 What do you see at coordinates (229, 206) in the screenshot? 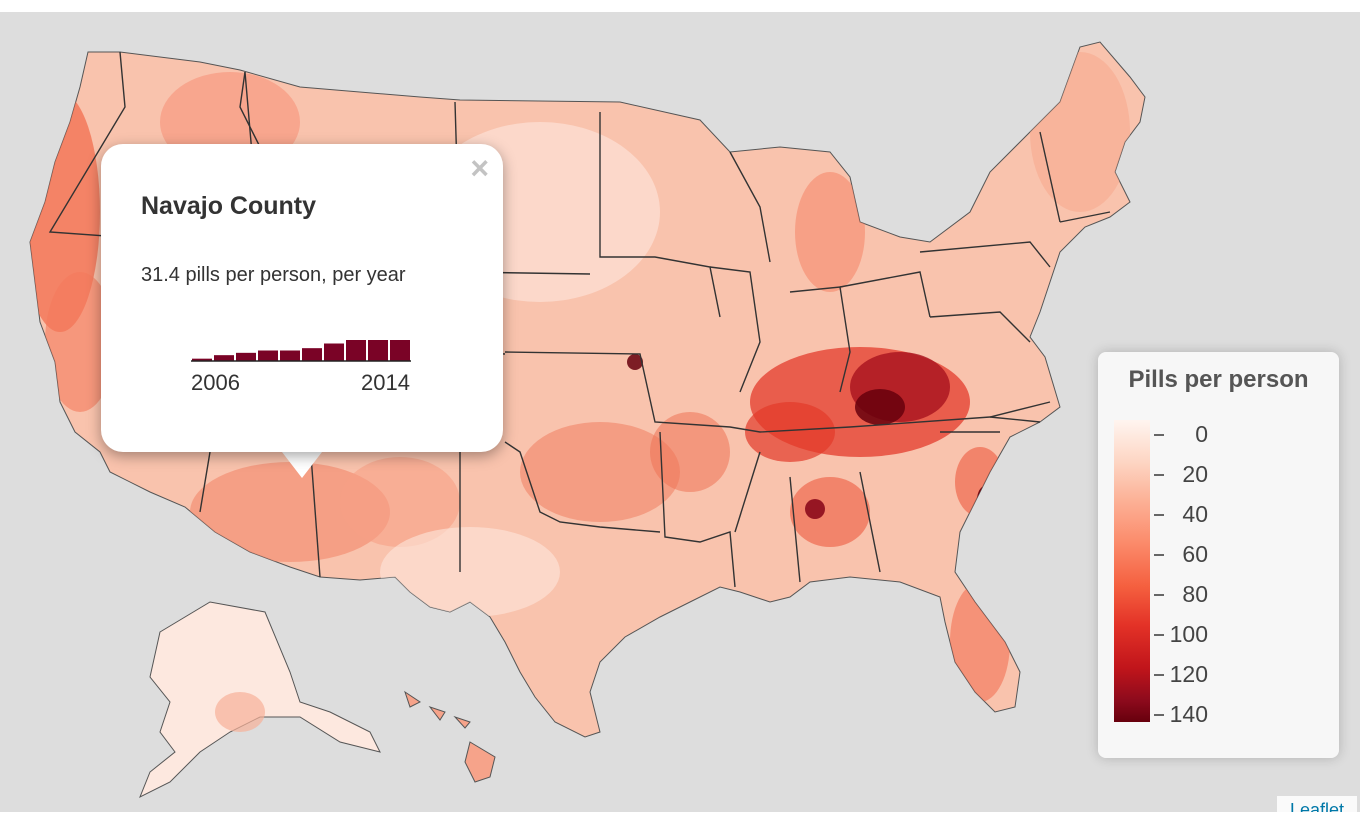
I see `popup-title: Navajo County` at bounding box center [229, 206].